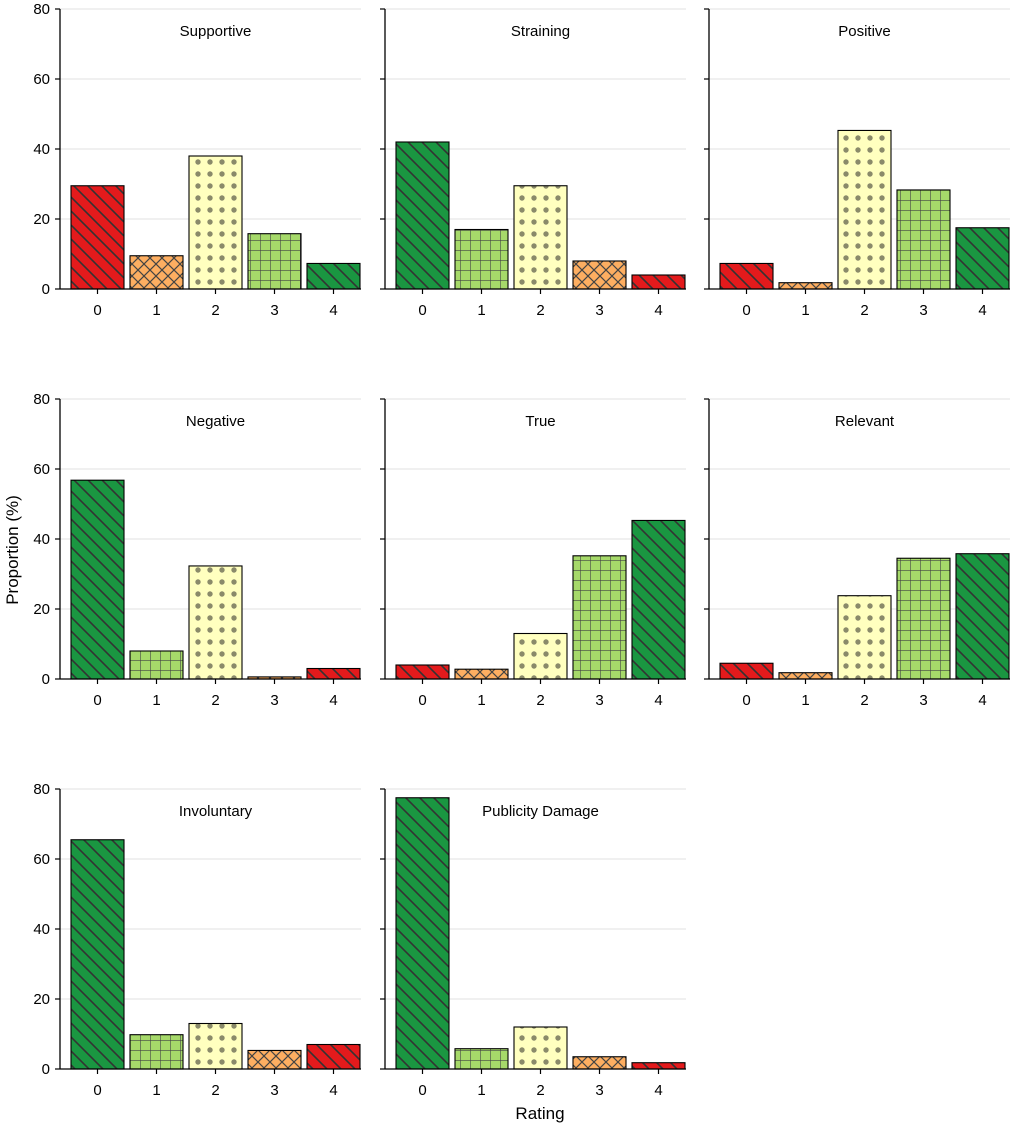 Image resolution: width=1021 pixels, height=1133 pixels. I want to click on panel-relevant: 0 1 2 3 4 Relevant, so click(857, 553).